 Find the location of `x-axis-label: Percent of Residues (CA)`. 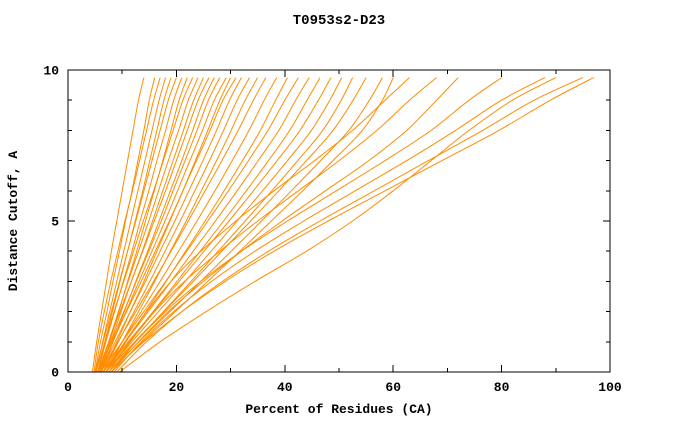

x-axis-label: Percent of Residues (CA) is located at coordinates (338, 409).